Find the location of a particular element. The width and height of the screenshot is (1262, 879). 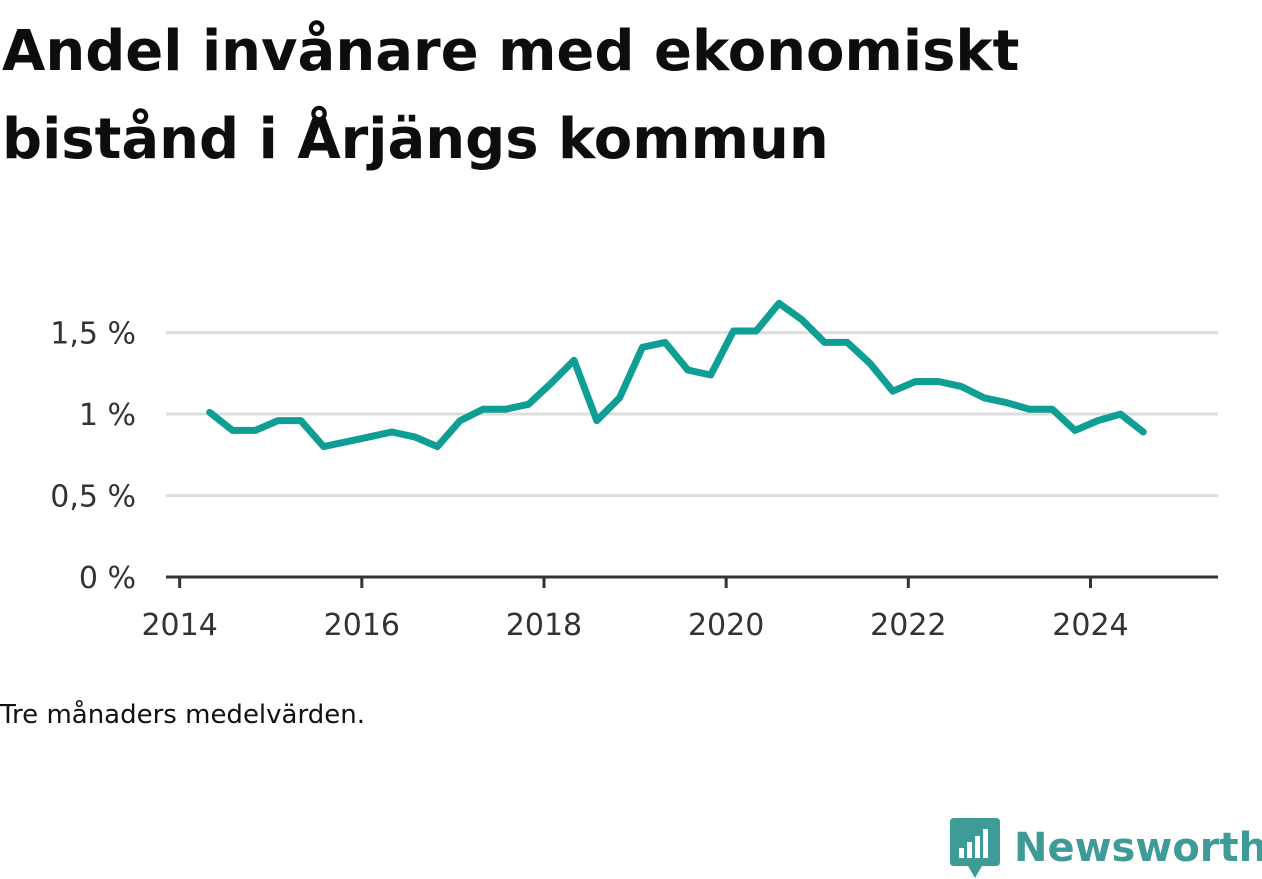

bar-chart-bubble-icon is located at coordinates (975, 848).